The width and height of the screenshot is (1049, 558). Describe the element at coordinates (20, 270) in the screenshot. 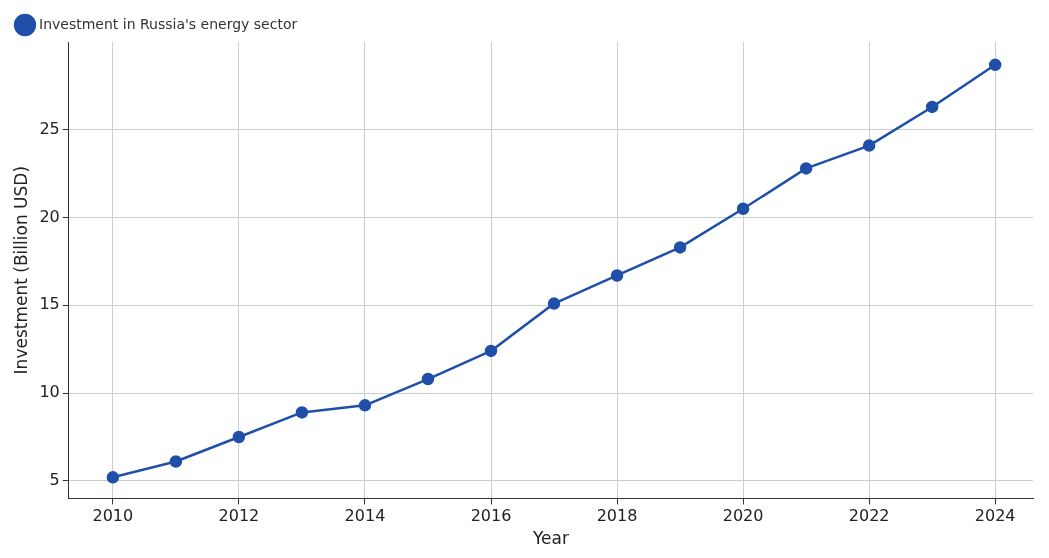

I see `y-axis-title: Investment (Billion USD)` at that location.